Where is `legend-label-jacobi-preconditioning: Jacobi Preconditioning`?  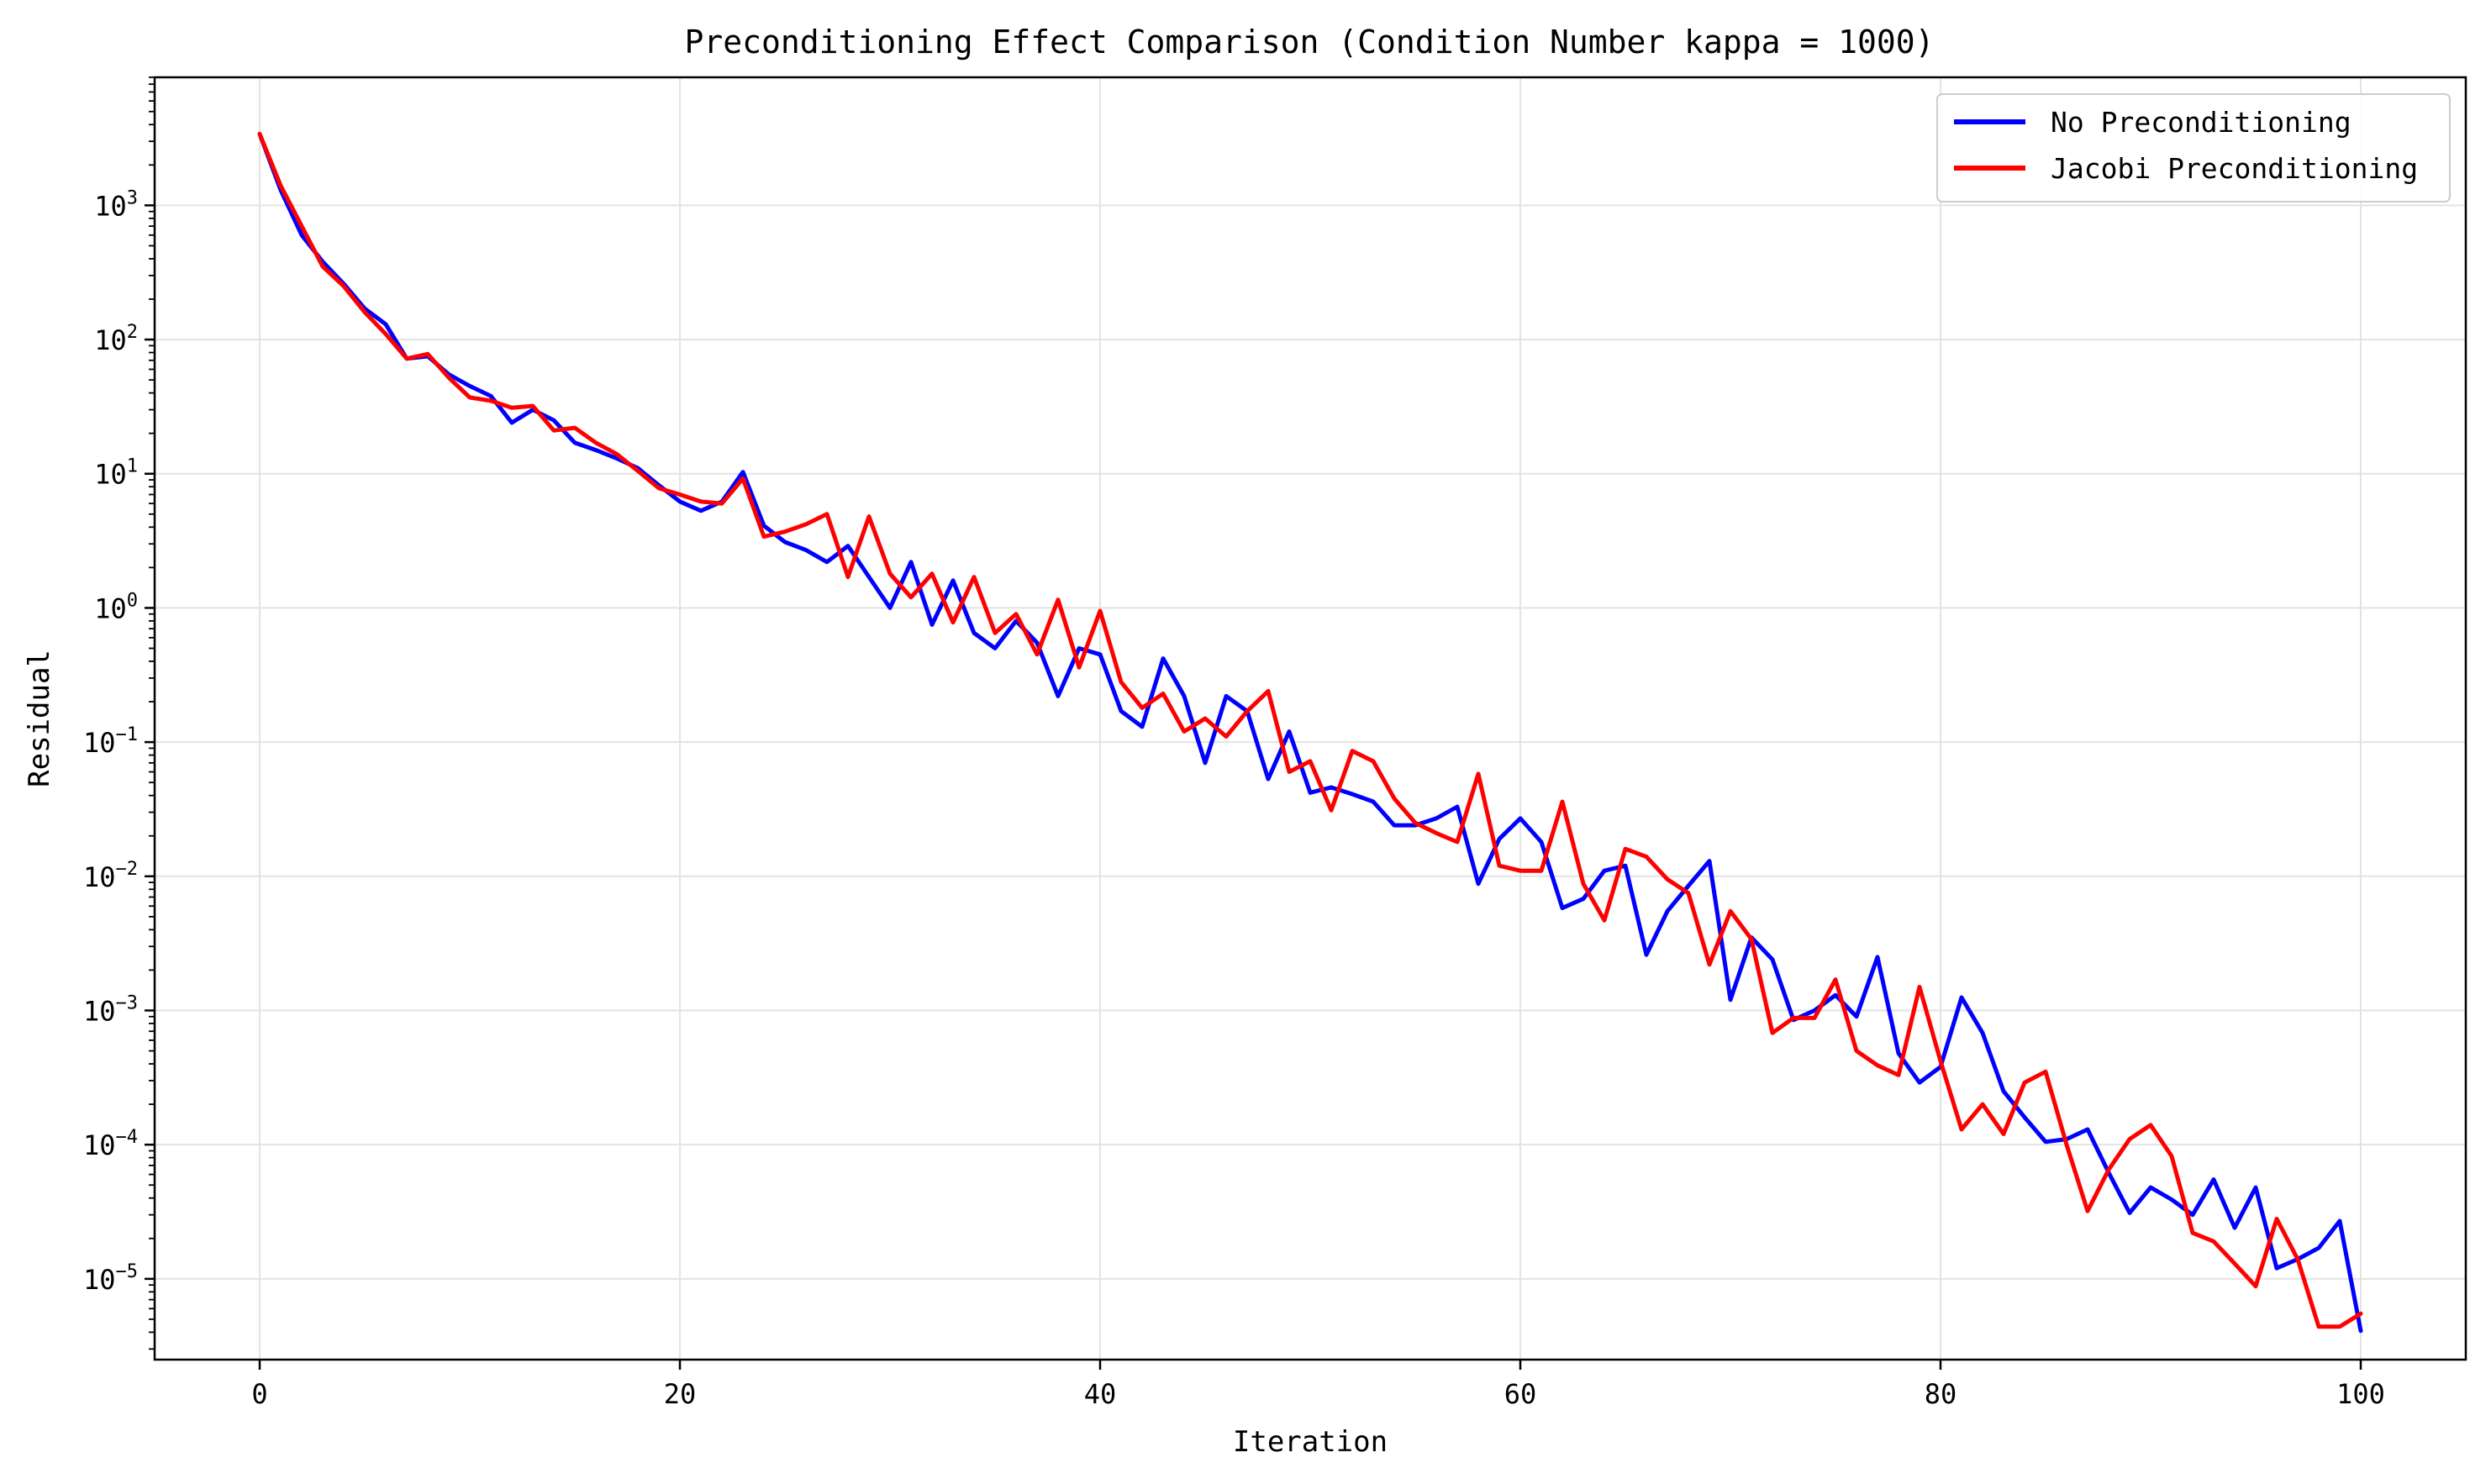
legend-label-jacobi-preconditioning: Jacobi Preconditioning is located at coordinates (2234, 168).